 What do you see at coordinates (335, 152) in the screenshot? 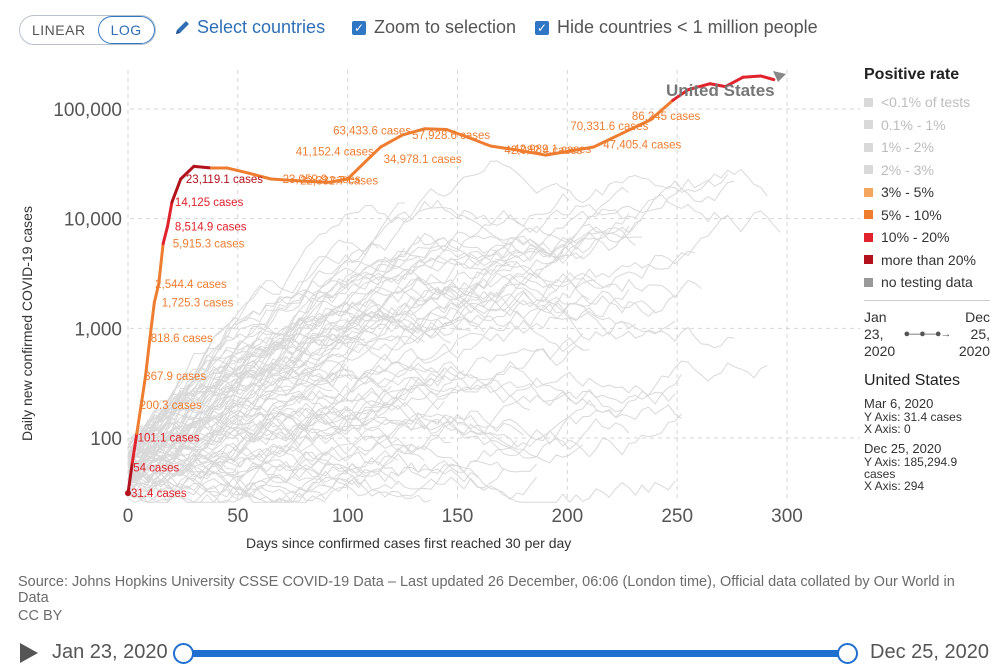
I see `data-label: 41,152.4 cases` at bounding box center [335, 152].